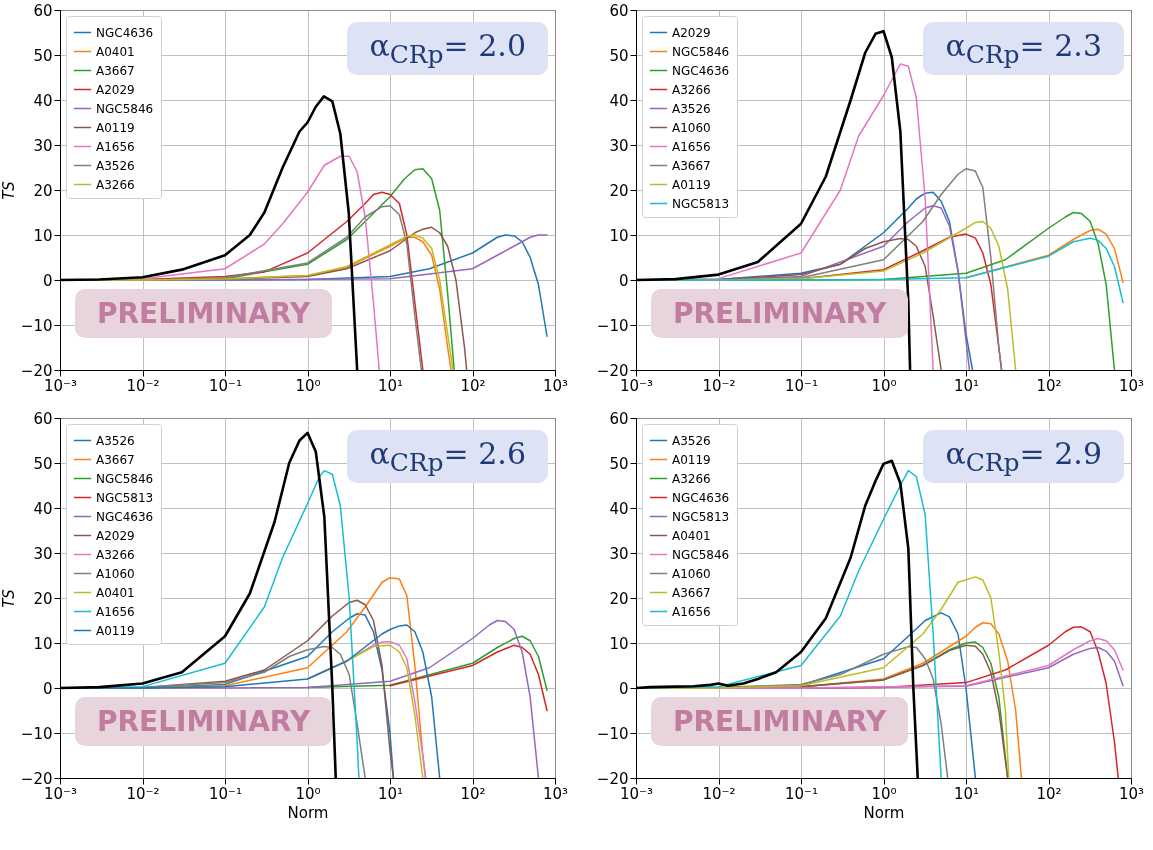 This screenshot has width=1153, height=850. What do you see at coordinates (1023, 48) in the screenshot?
I see `annotation: α$_{CRp}$= 2.3` at bounding box center [1023, 48].